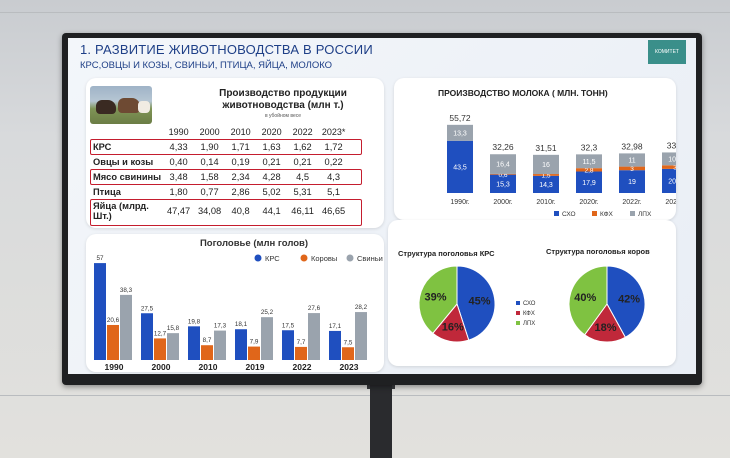 The height and width of the screenshot is (458, 730). What do you see at coordinates (349, 367) in the screenshot?
I see `herd-tick-label: 2023` at bounding box center [349, 367].